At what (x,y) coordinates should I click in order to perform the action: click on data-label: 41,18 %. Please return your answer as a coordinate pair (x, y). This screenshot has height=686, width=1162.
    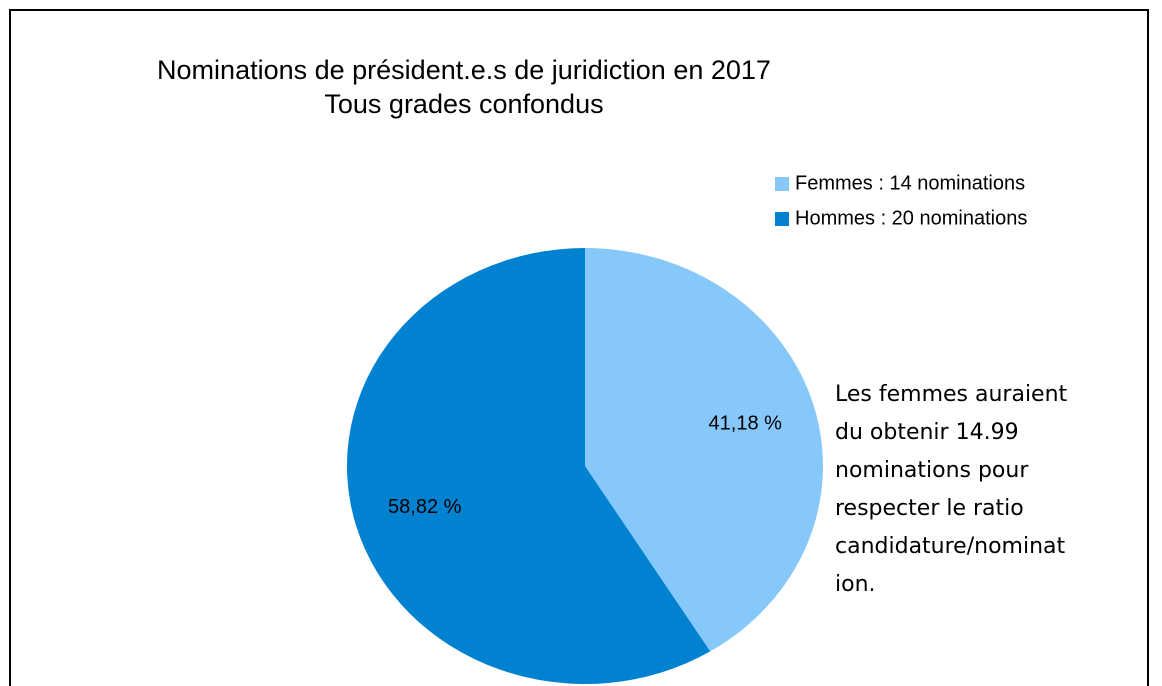
    Looking at the image, I should click on (746, 424).